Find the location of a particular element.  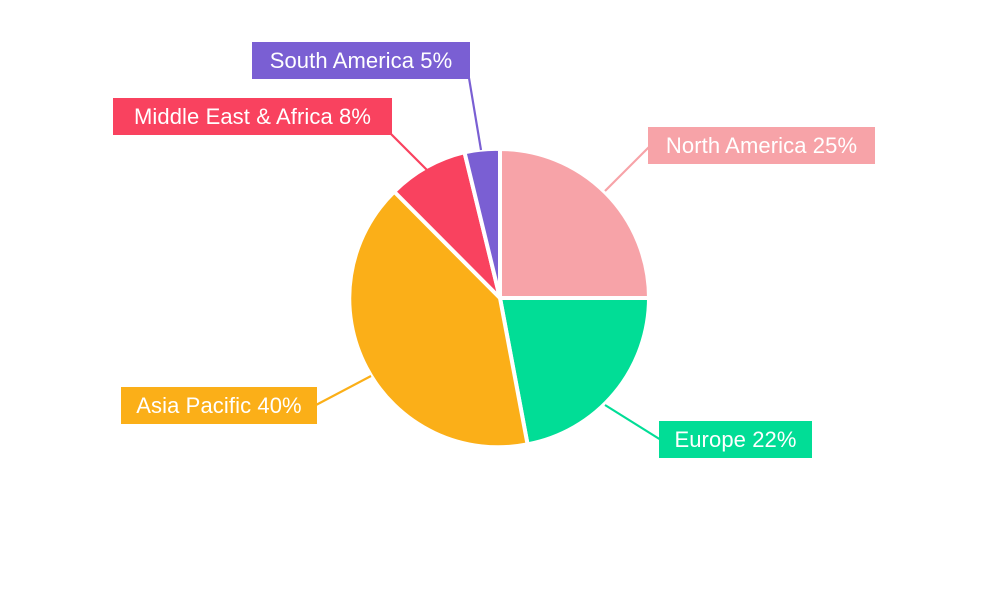

pie-label-south-america: South America 5% is located at coordinates (361, 60).